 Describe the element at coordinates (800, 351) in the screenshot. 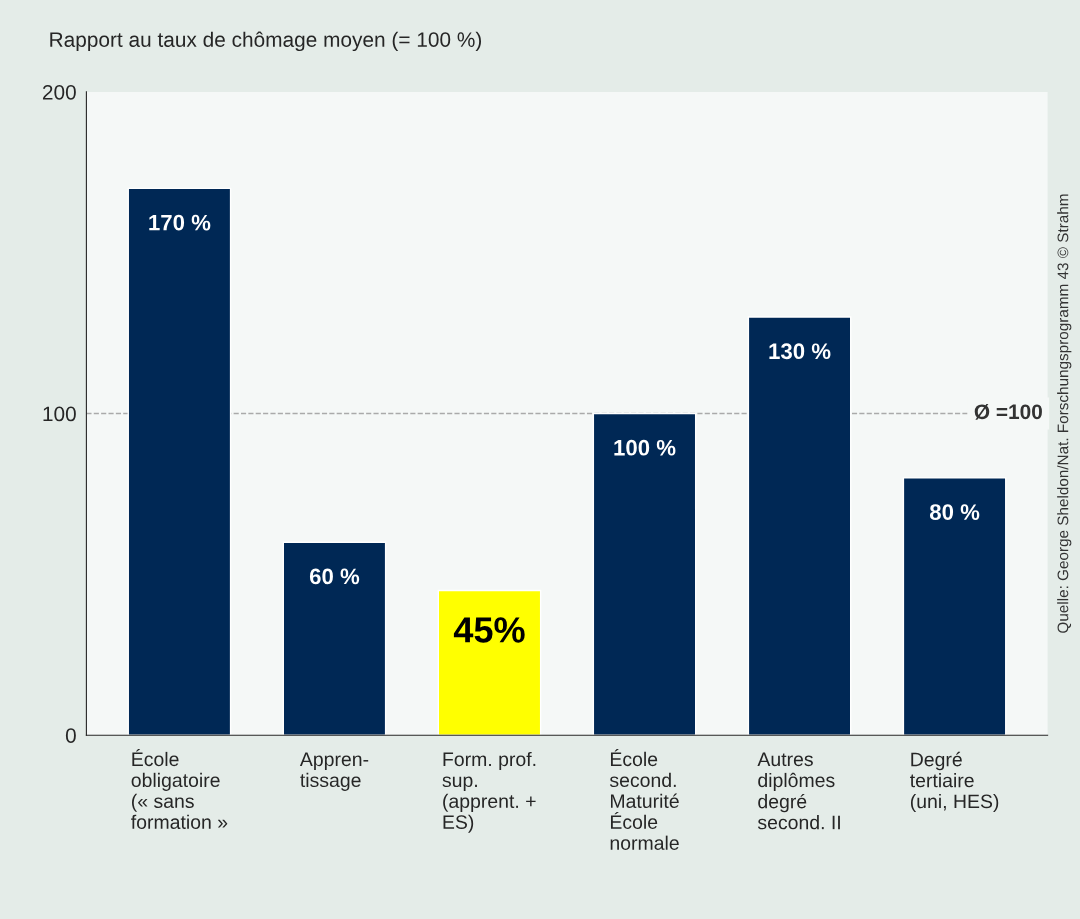

I see `data-label: 130 %` at that location.